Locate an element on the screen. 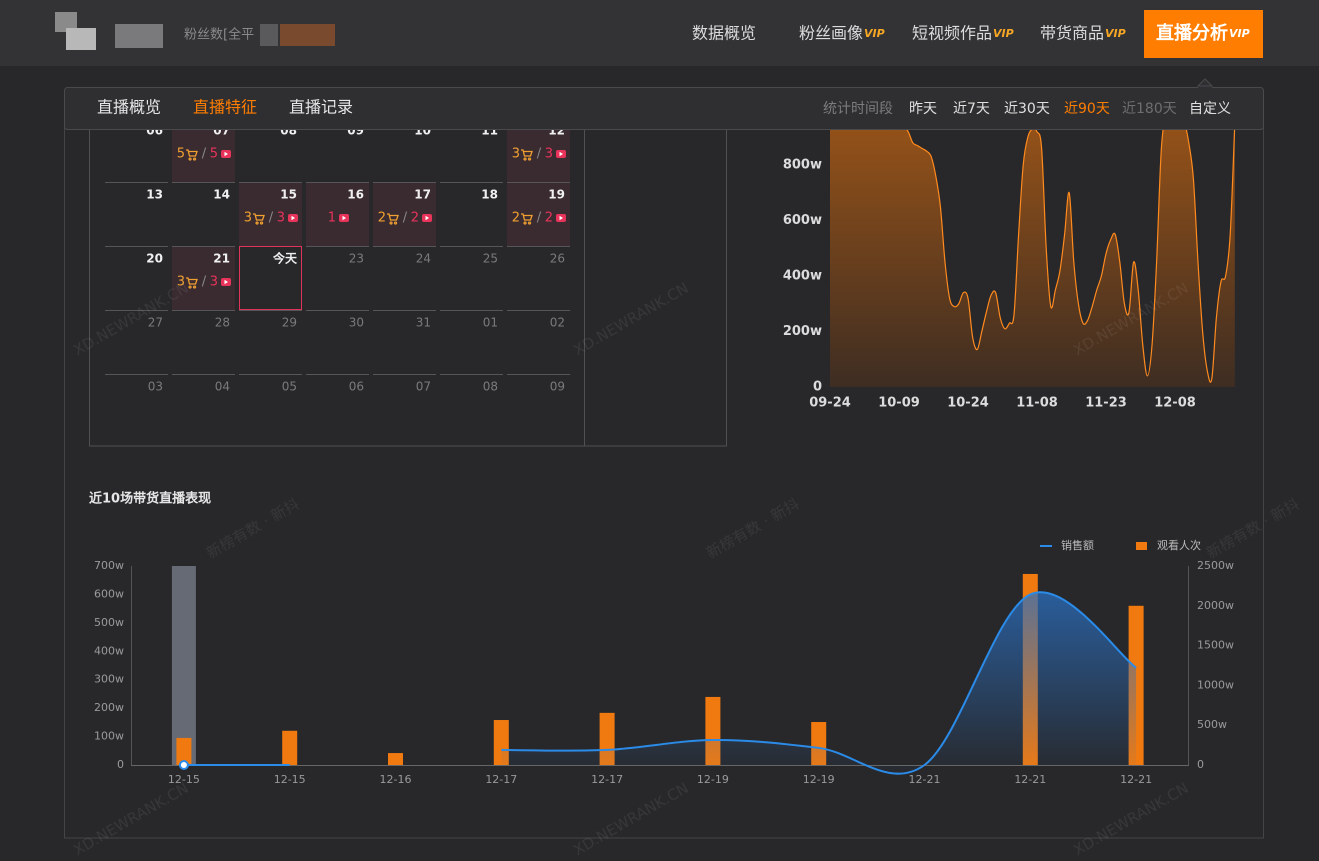 The image size is (1319, 861). tabs: 直播概览 直播特征 直播记录 is located at coordinates (225, 107).